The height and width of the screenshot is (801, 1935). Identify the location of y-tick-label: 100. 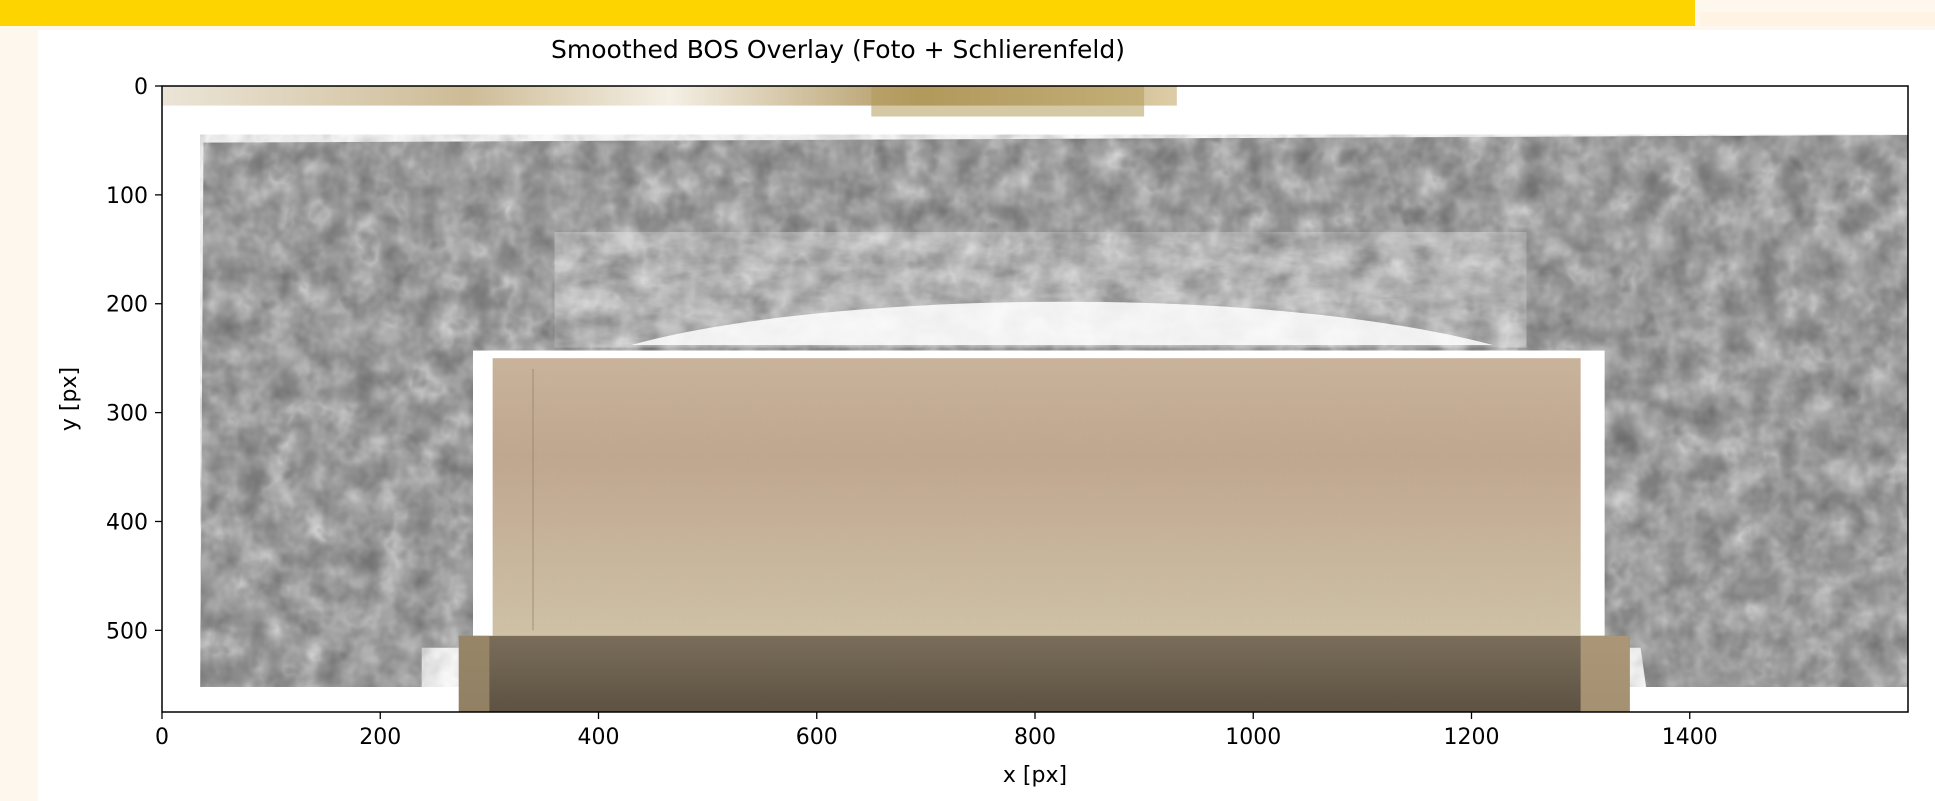
(127, 196).